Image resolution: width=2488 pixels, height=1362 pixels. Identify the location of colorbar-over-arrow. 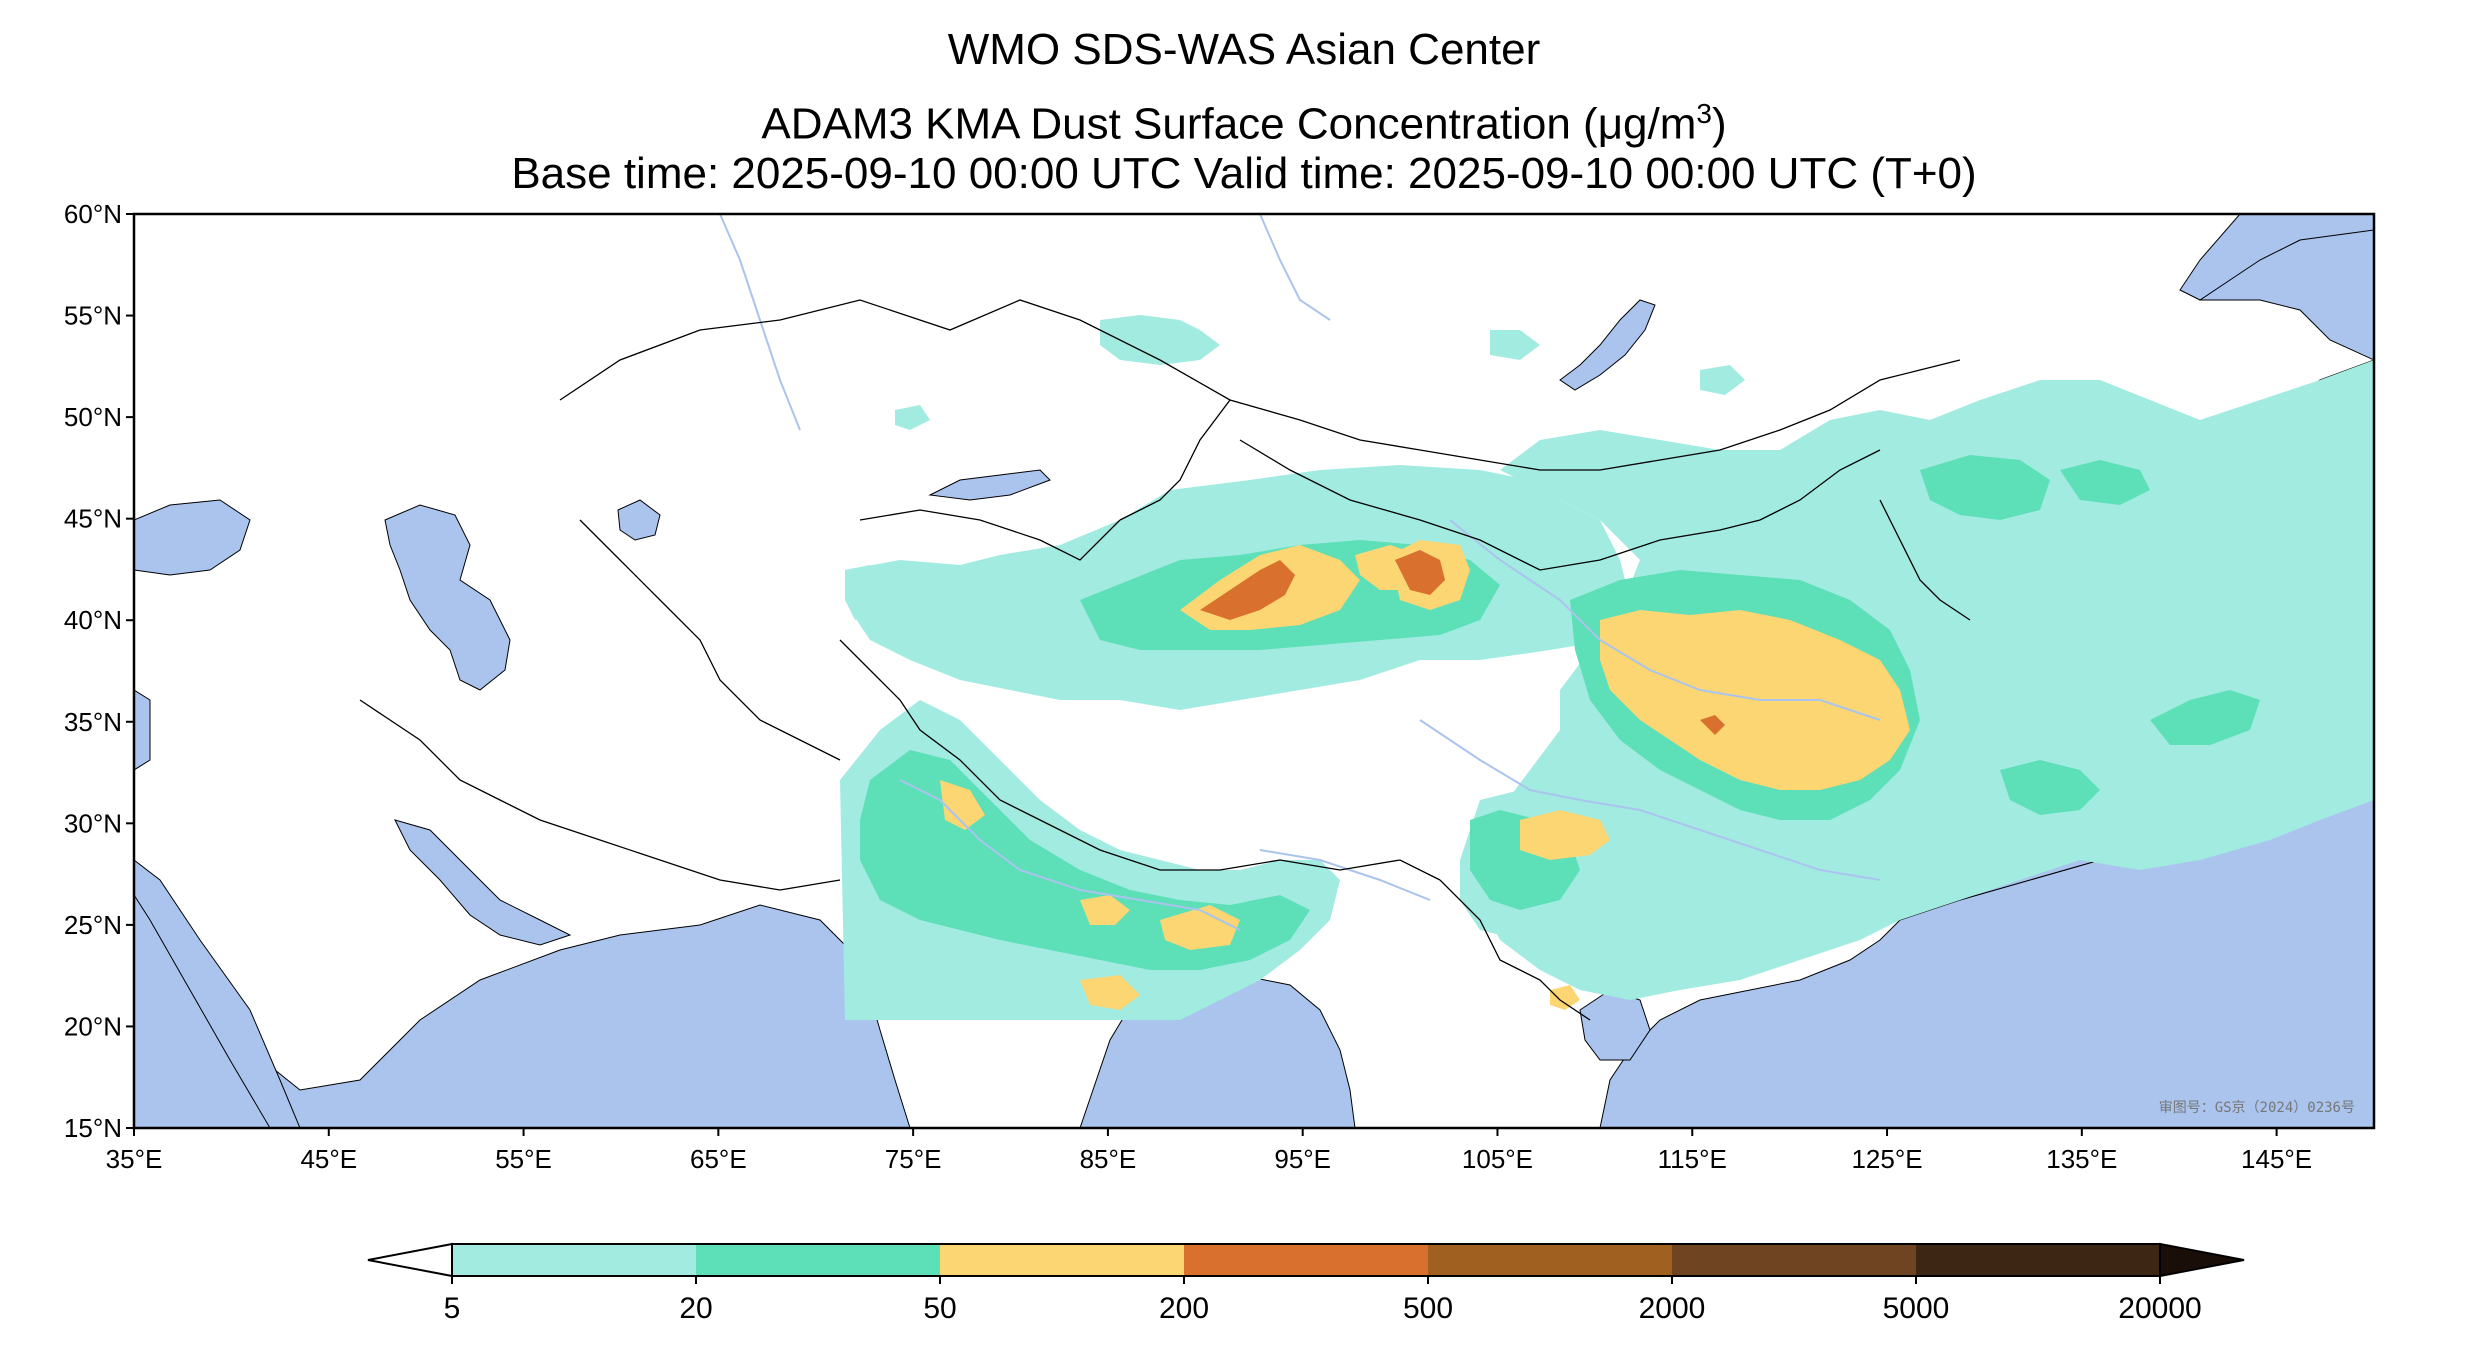
(2202, 1260).